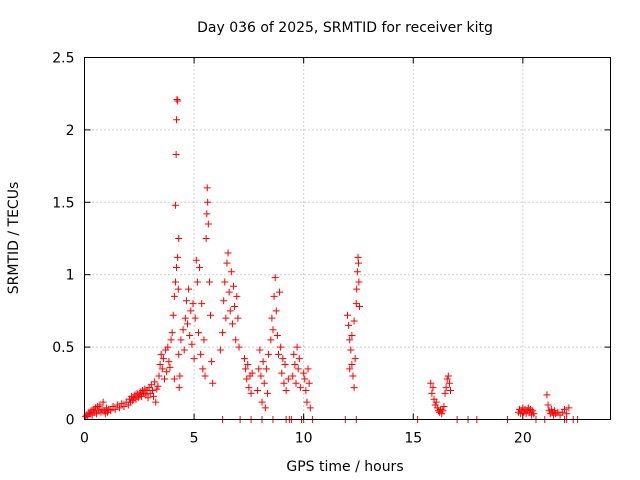 This screenshot has width=640, height=480. What do you see at coordinates (84, 439) in the screenshot?
I see `x-tick-label: 0` at bounding box center [84, 439].